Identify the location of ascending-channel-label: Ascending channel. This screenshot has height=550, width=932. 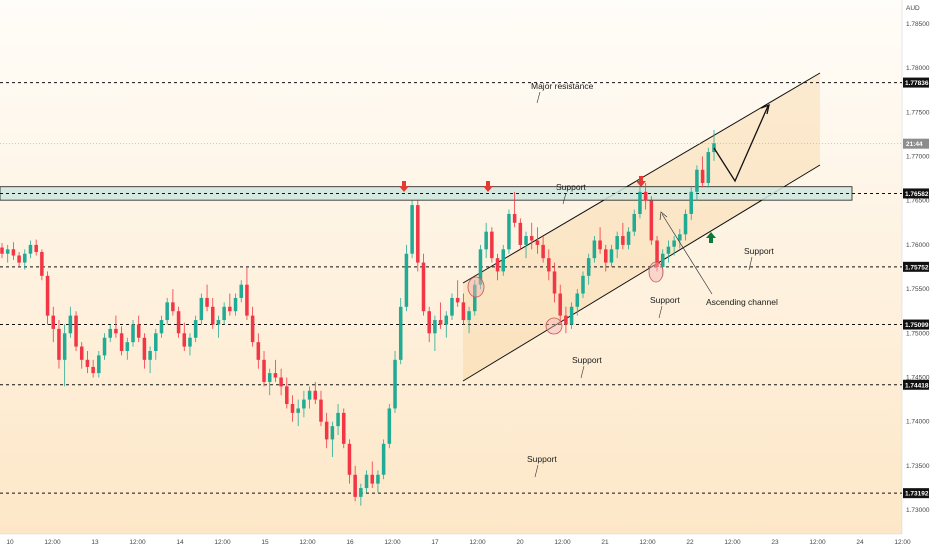
(742, 302).